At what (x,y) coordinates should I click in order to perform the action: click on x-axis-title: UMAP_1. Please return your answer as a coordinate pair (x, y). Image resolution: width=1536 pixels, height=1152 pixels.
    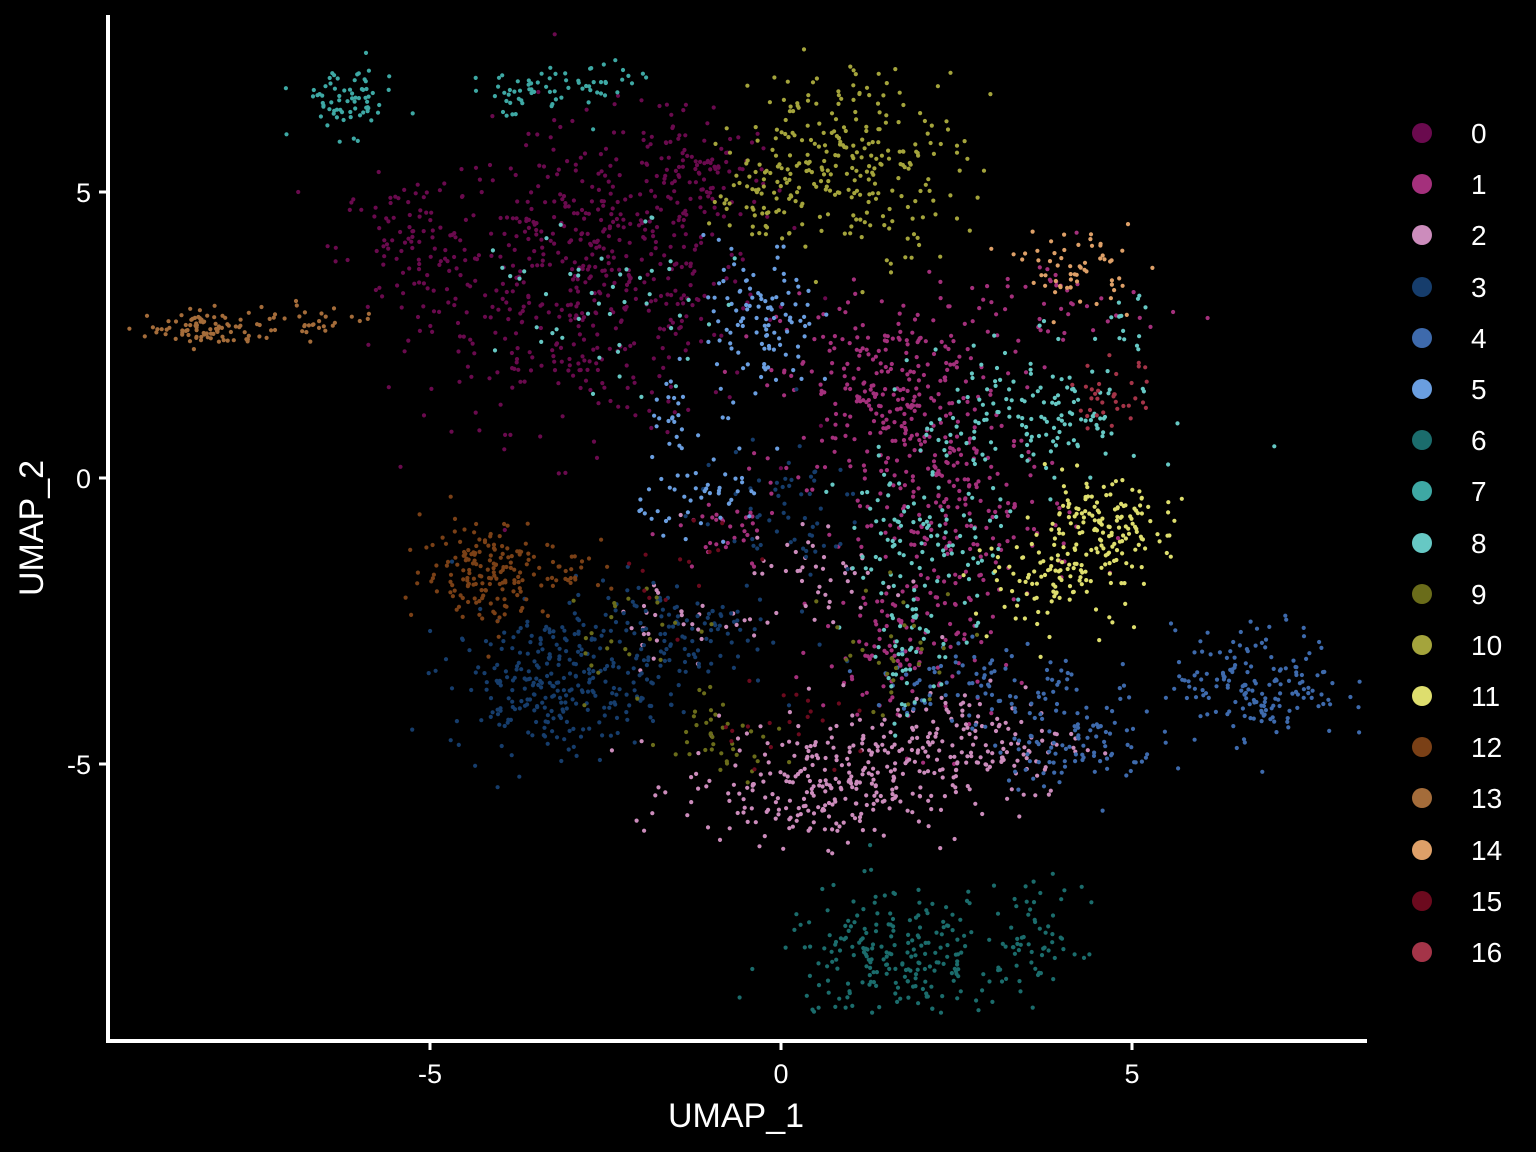
    Looking at the image, I should click on (736, 1116).